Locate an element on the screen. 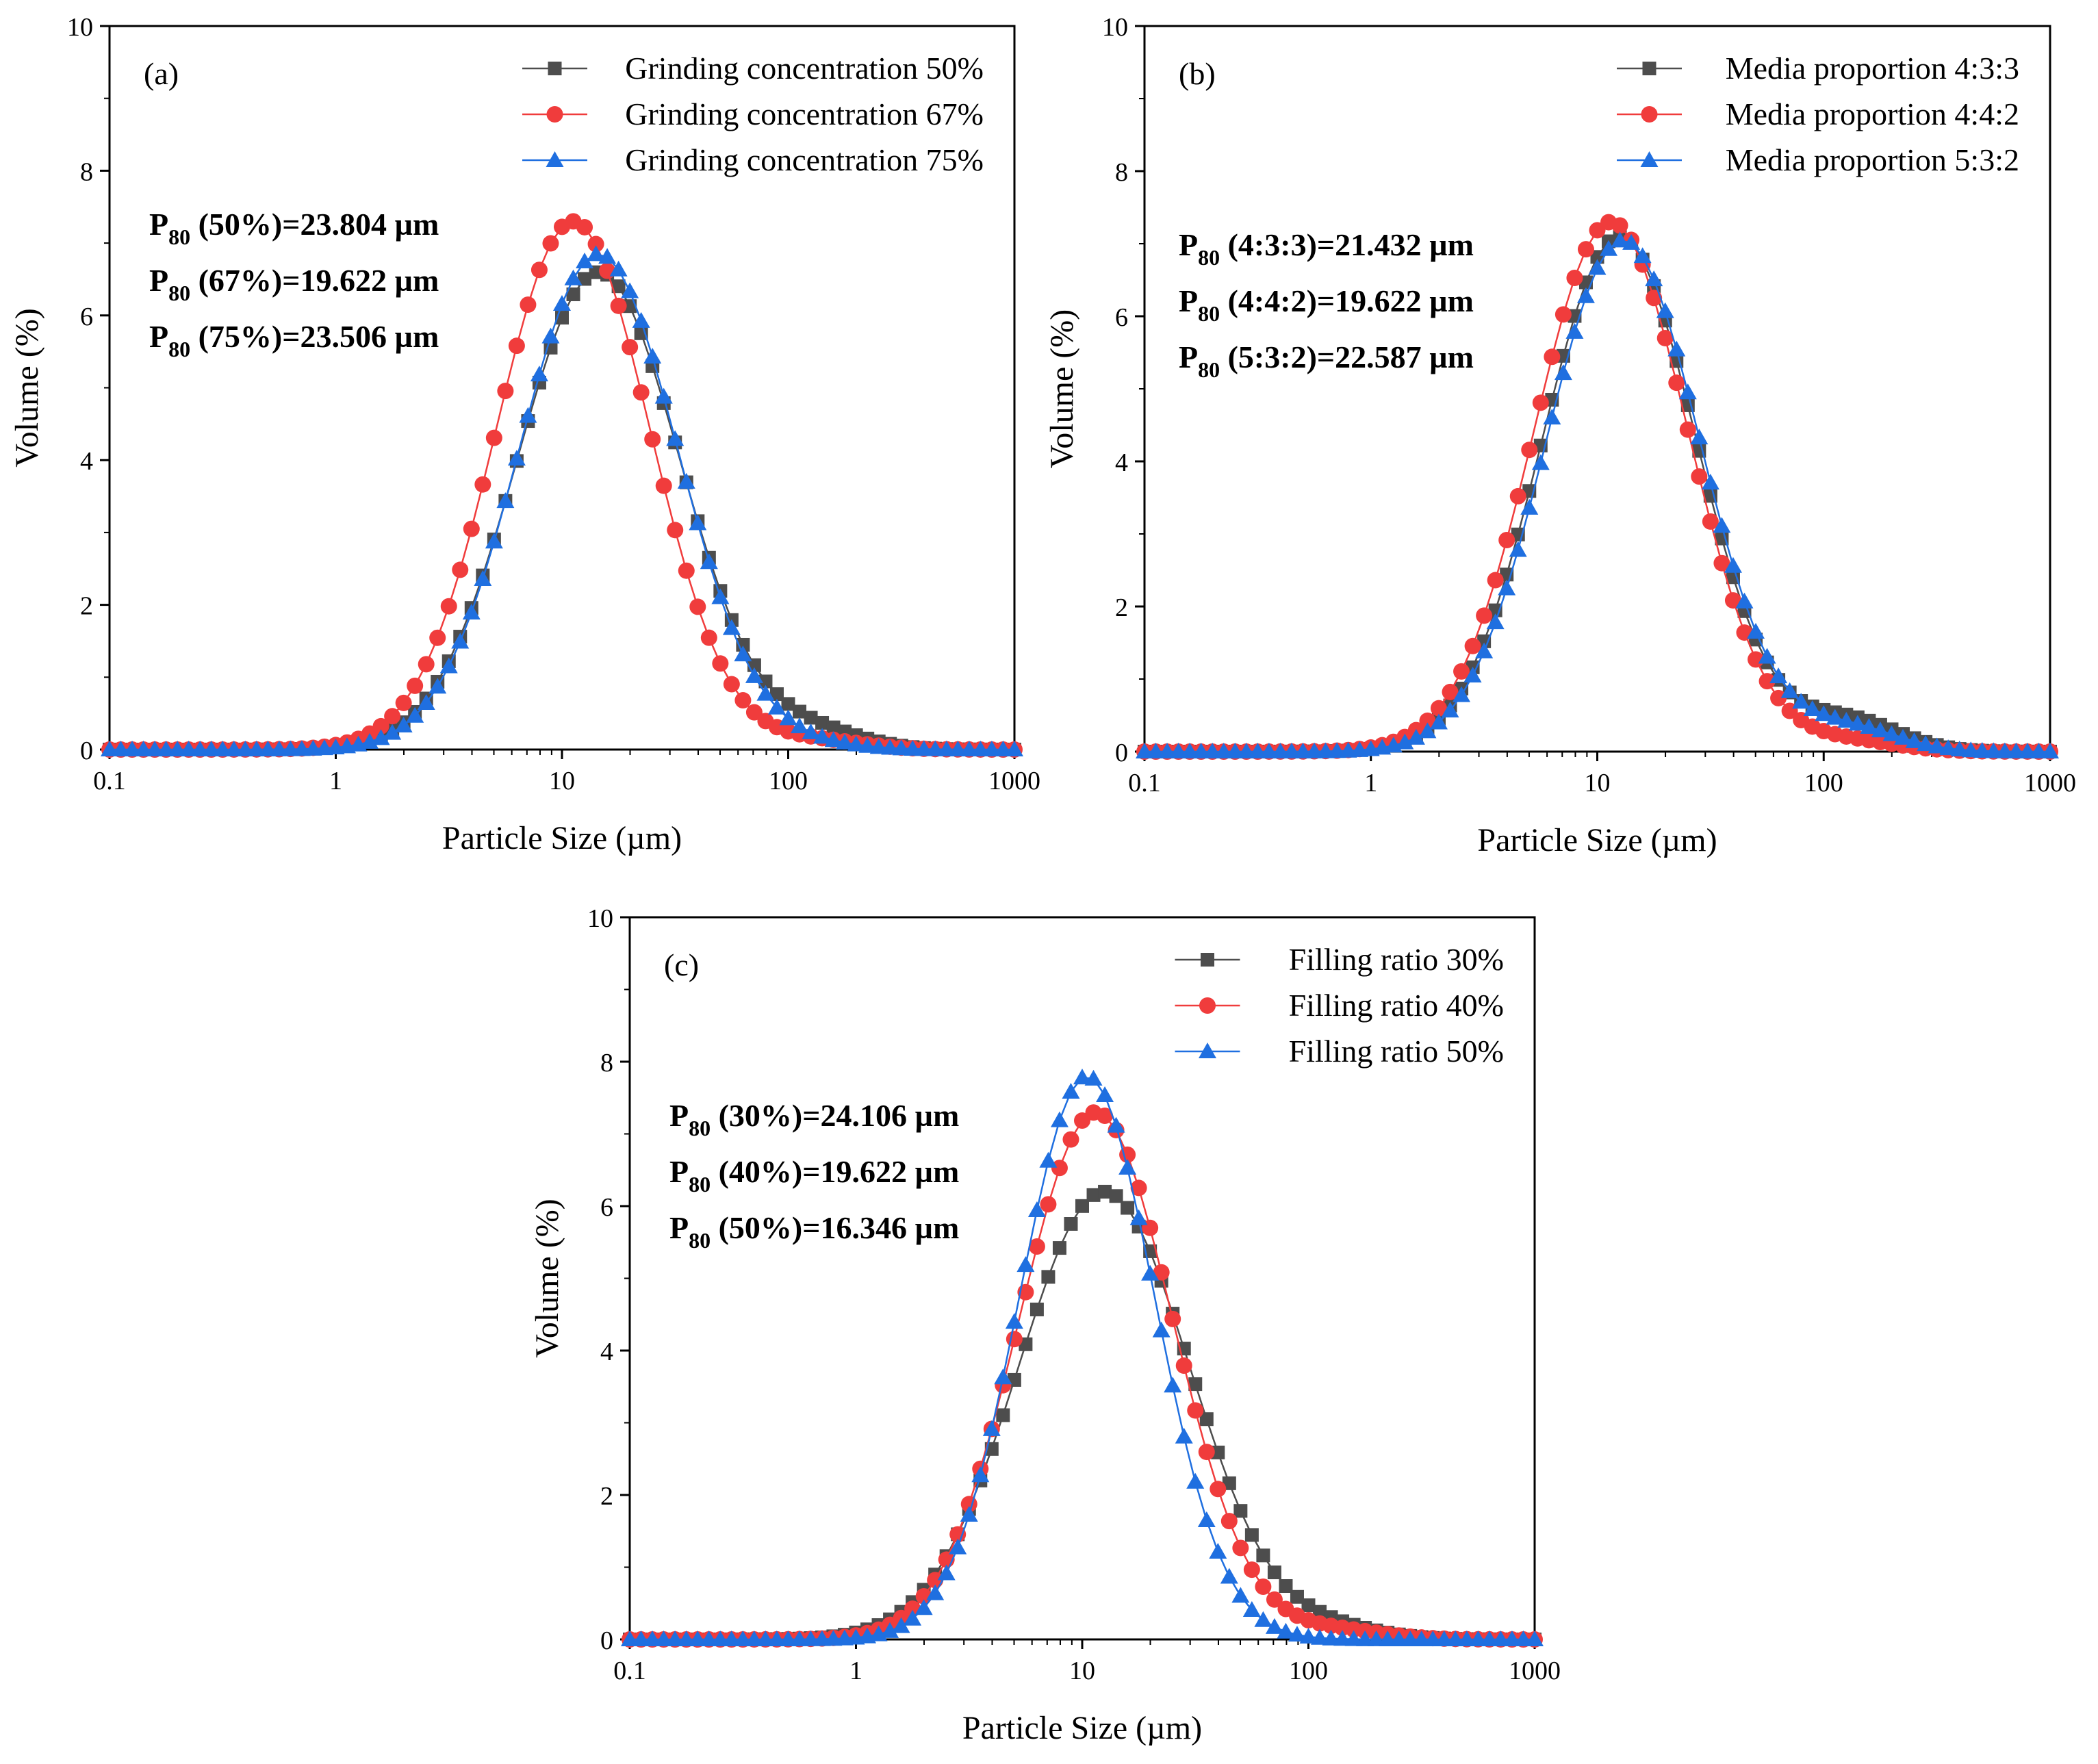 This screenshot has height=1764, width=2098. p80-value: (30%)=24.106 µm is located at coordinates (835, 1115).